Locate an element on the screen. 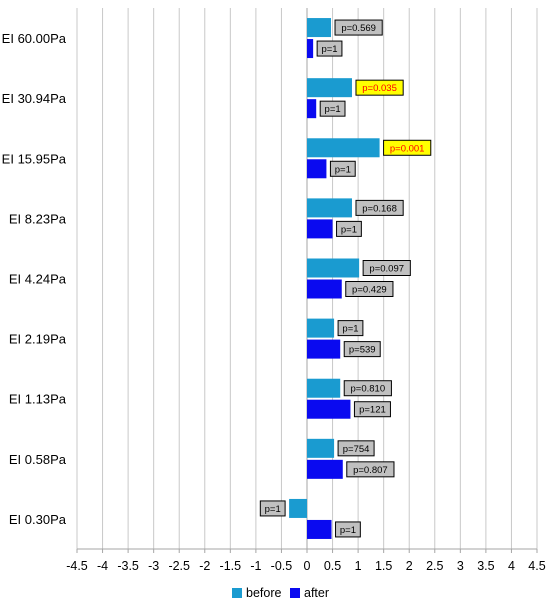 The image size is (550, 610). x-tick-label: 1.5 is located at coordinates (383, 566).